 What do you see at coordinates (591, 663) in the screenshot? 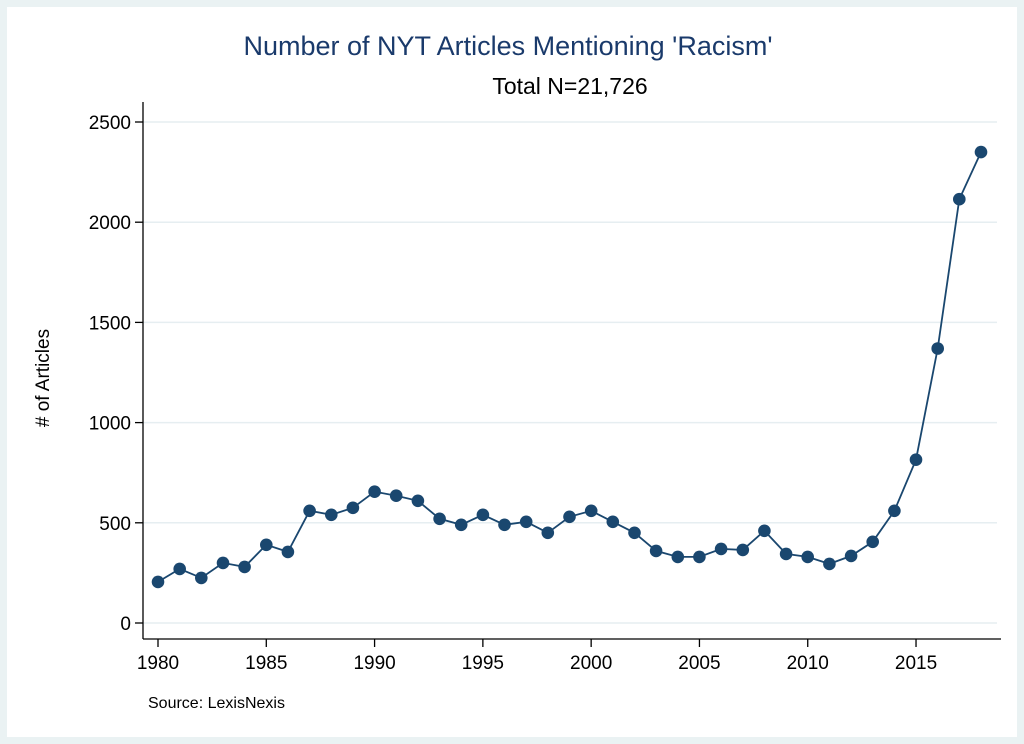
I see `x-tick-label: 2000` at bounding box center [591, 663].